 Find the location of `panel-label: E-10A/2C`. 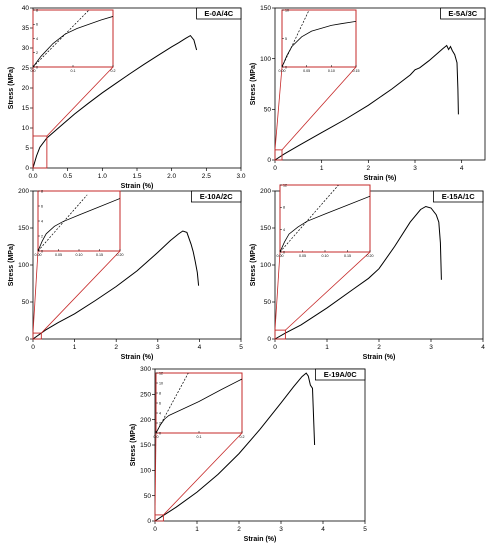

panel-label: E-10A/2C is located at coordinates (217, 196).